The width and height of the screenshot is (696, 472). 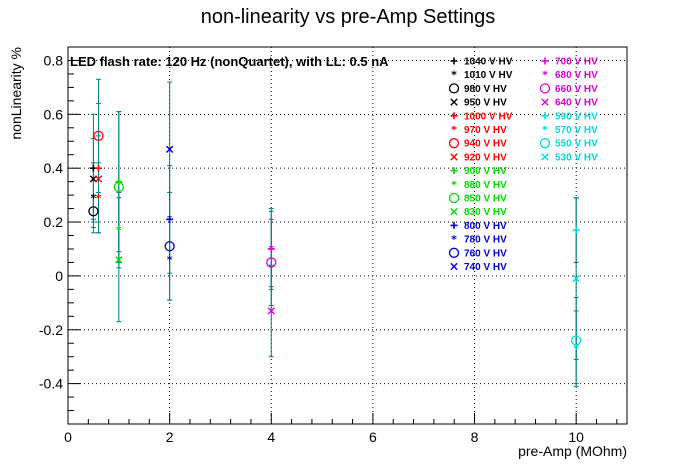 What do you see at coordinates (348, 17) in the screenshot?
I see `chart-title: non-linearity vs pre-Amp Settings` at bounding box center [348, 17].